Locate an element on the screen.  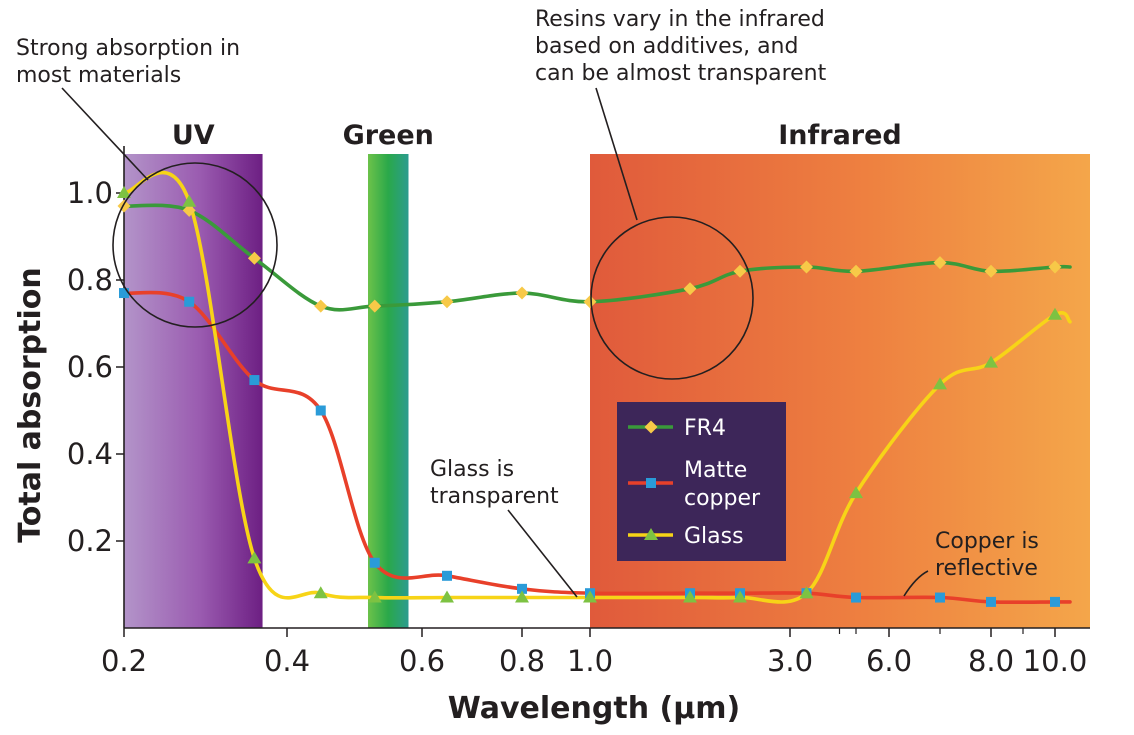
series-line-fr4 is located at coordinates (597, 257).